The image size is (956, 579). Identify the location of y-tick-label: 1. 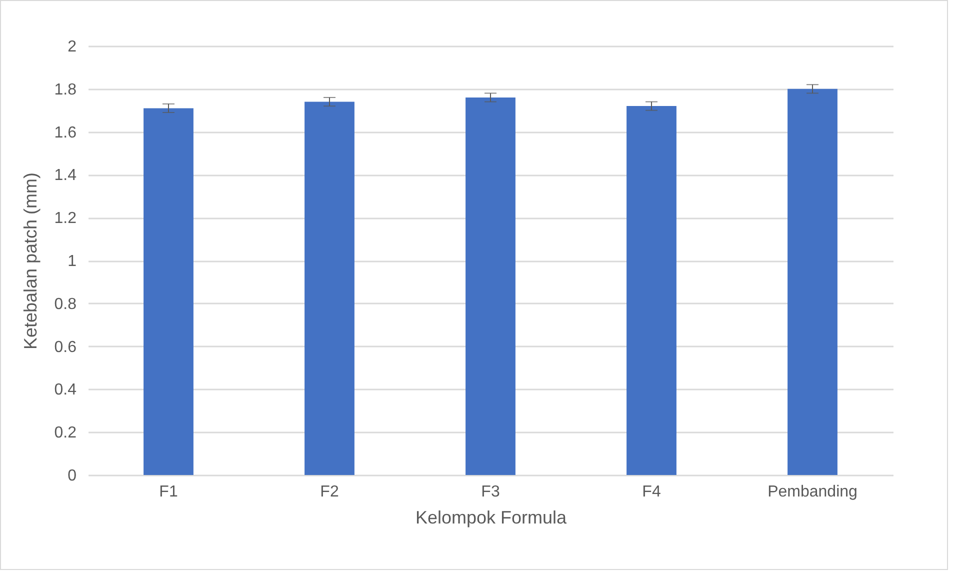
(72, 261).